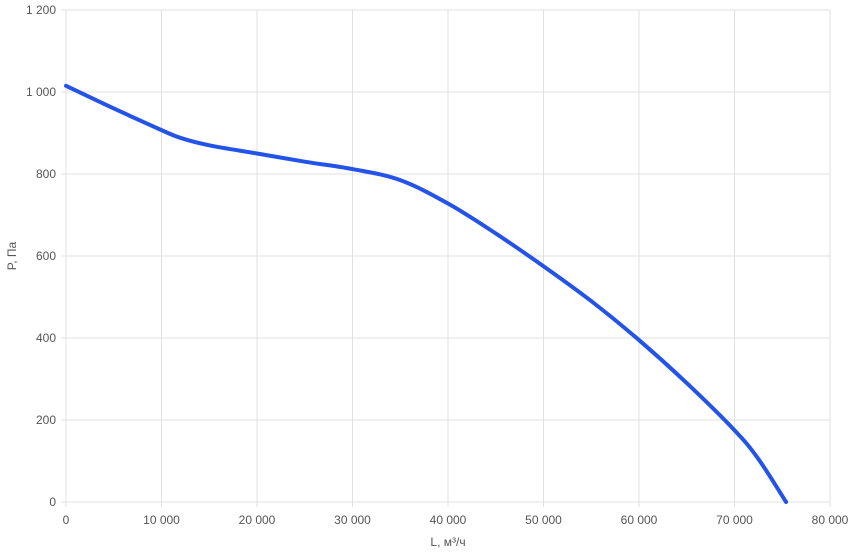  I want to click on y-axis-ticks: 0 200 400 600 800 1 000 1 200, so click(41, 256).